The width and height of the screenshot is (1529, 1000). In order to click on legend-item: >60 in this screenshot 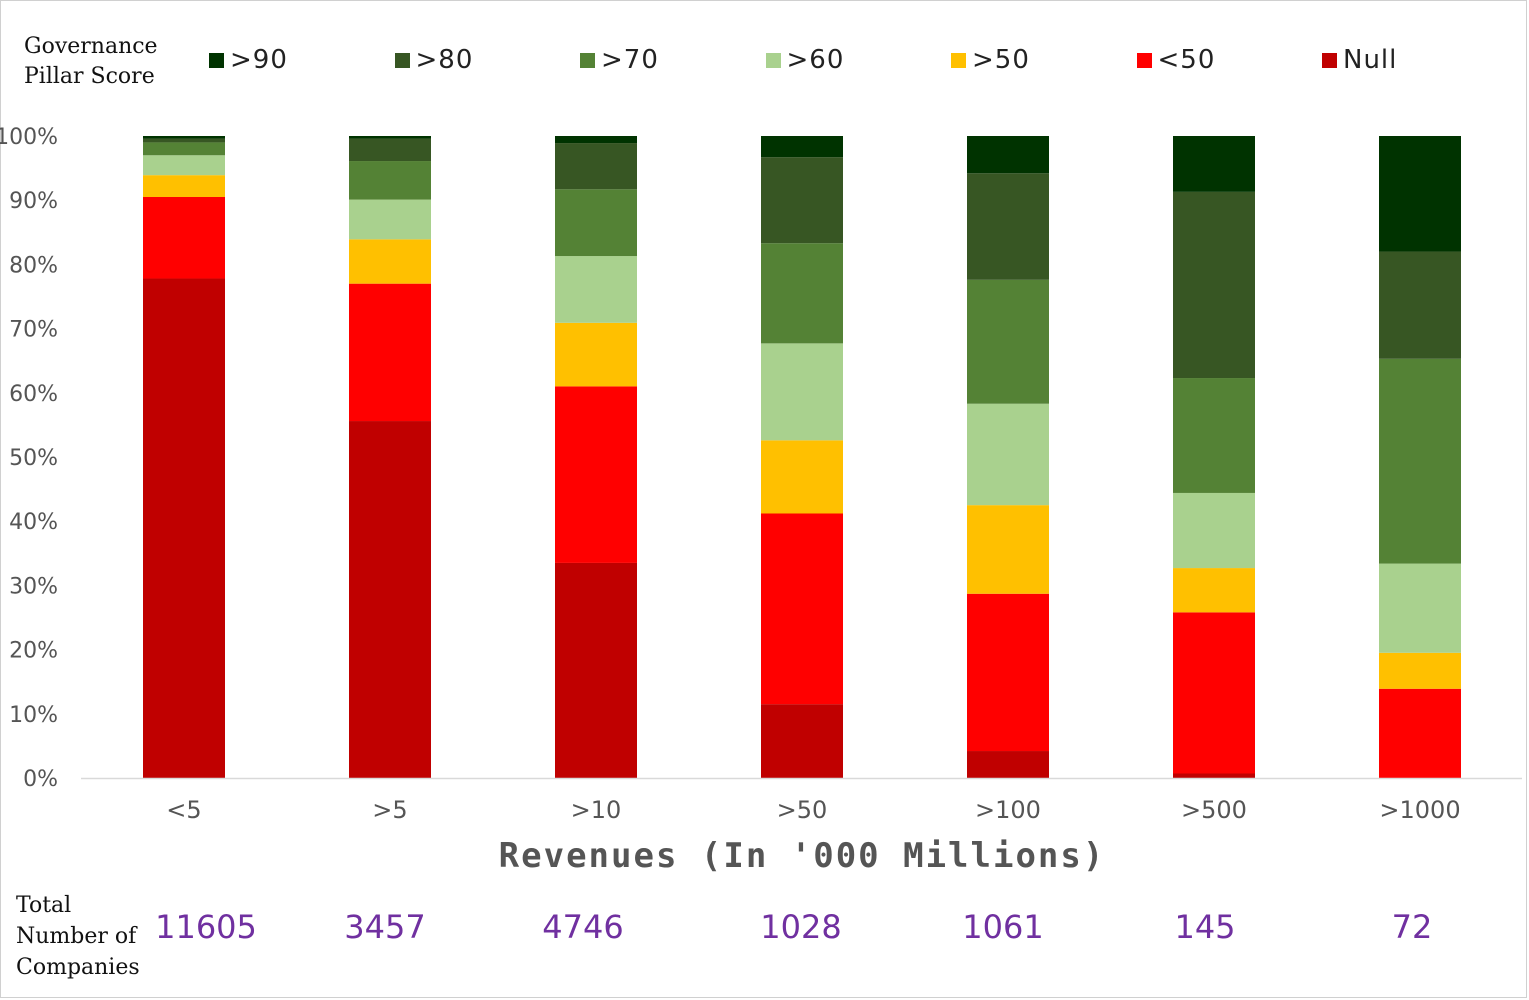, I will do `click(805, 60)`.